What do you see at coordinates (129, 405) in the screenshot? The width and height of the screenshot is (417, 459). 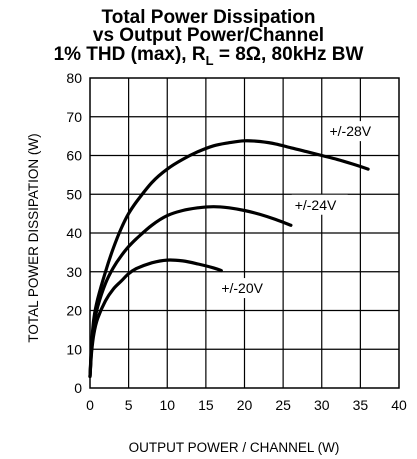 I see `x-tick-label: 5` at bounding box center [129, 405].